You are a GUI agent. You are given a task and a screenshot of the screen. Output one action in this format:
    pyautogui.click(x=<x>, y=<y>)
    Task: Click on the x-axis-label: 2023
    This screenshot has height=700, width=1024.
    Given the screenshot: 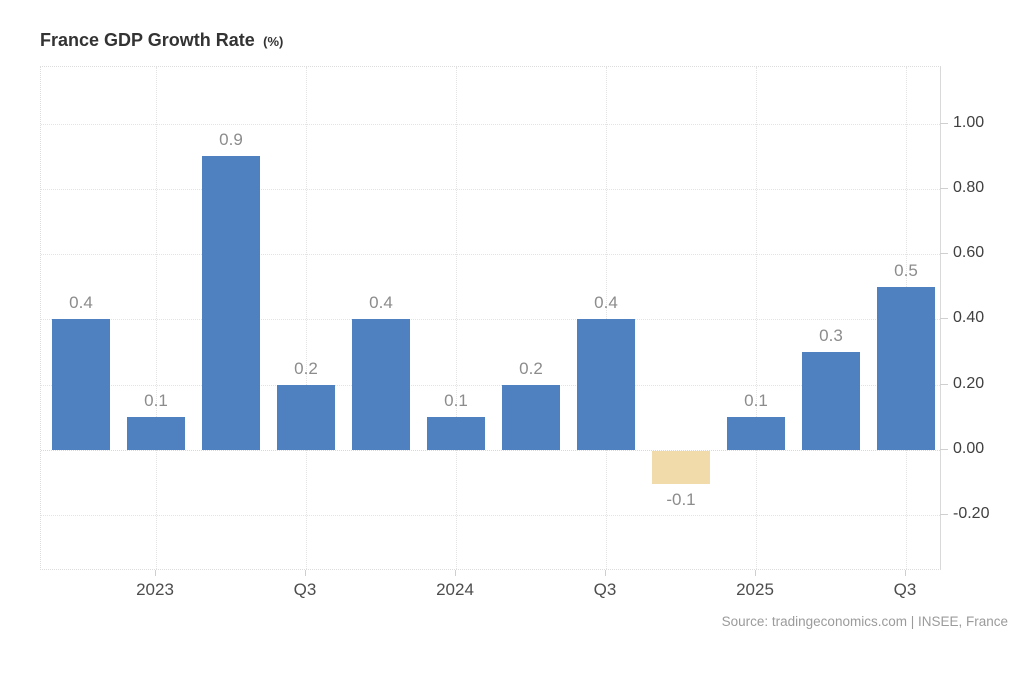 What is the action you would take?
    pyautogui.click(x=155, y=589)
    